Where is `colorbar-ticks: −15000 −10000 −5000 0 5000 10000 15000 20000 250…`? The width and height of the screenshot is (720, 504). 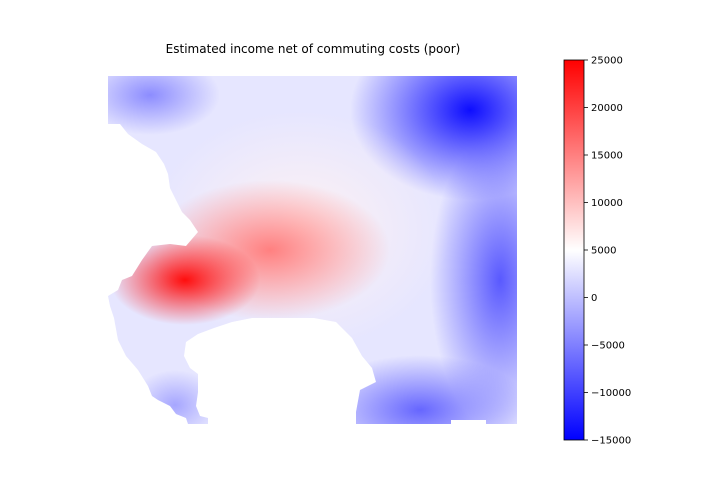
colorbar-ticks: −15000 −10000 −5000 0 5000 10000 15000 20000 250… is located at coordinates (607, 251).